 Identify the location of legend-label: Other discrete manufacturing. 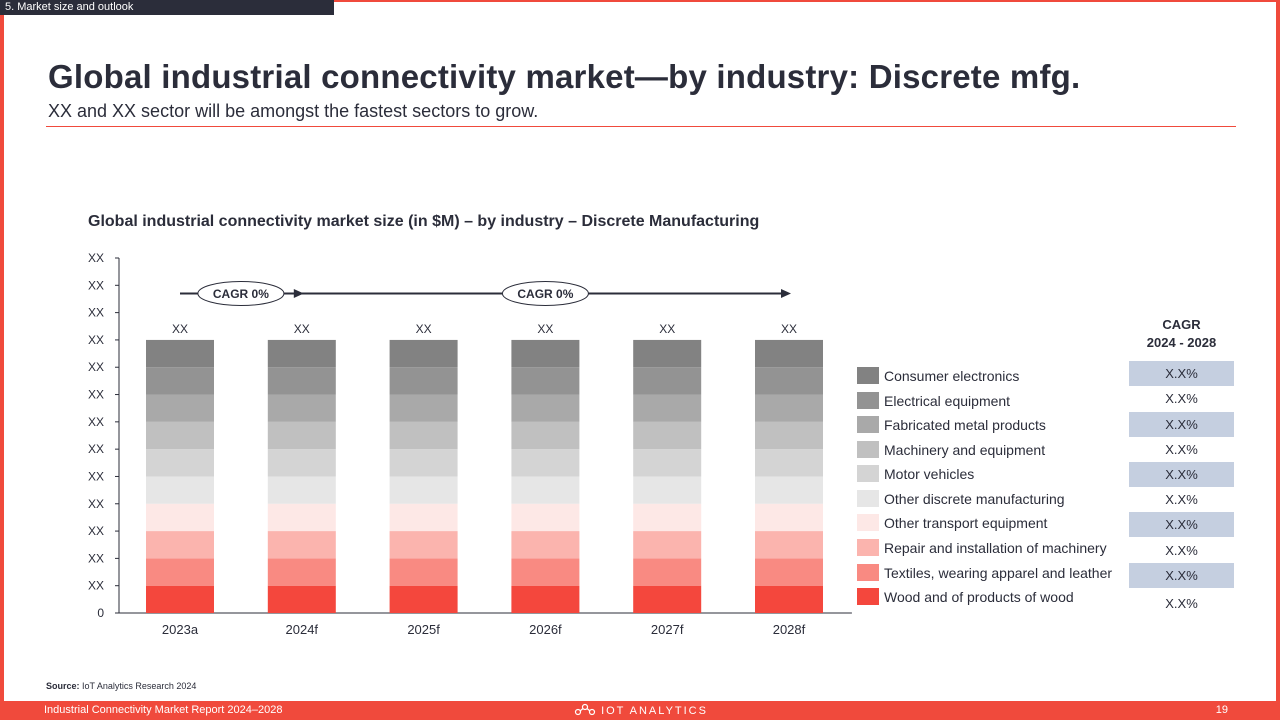
(974, 499).